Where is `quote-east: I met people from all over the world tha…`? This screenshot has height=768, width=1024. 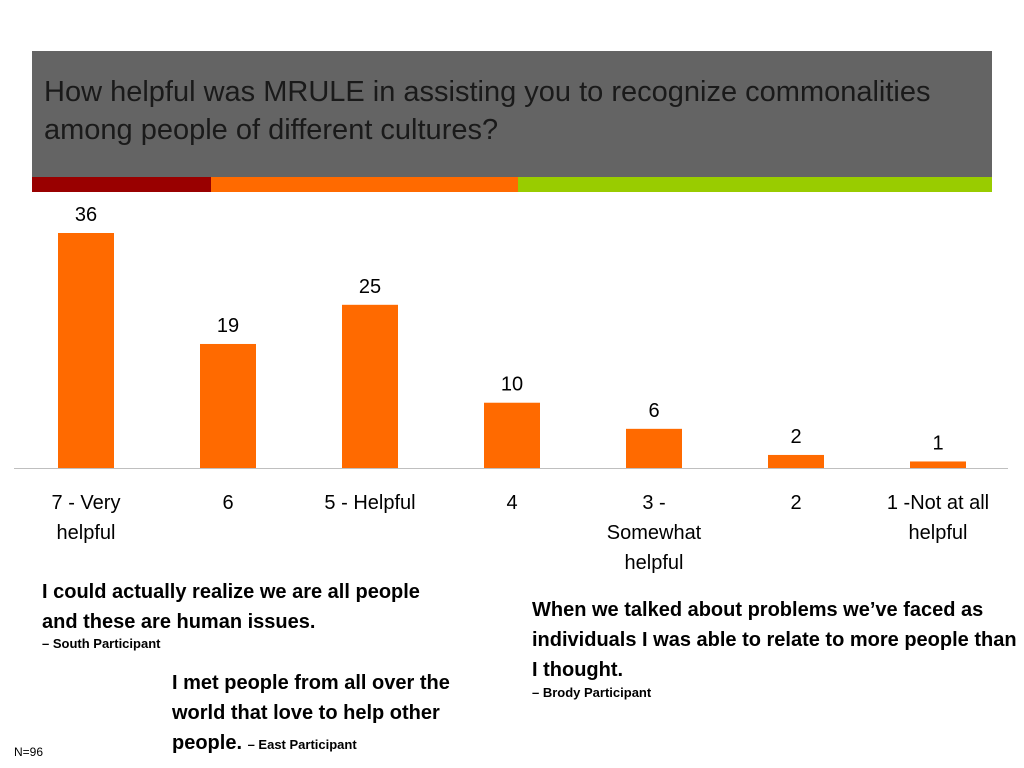
quote-east: I met people from all over the world tha… is located at coordinates (337, 714).